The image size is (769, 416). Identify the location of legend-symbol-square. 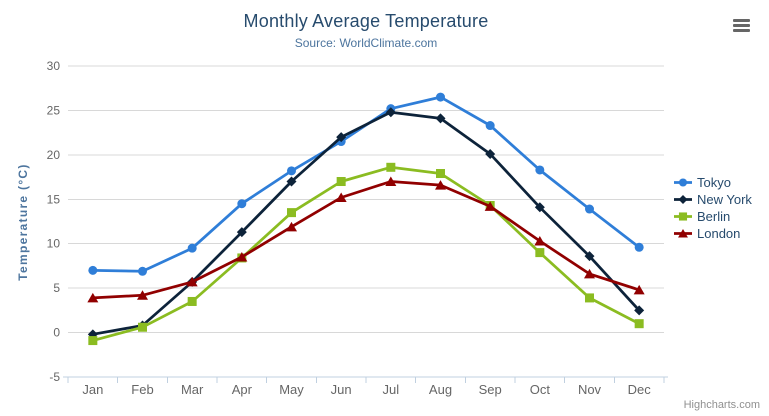
(683, 216).